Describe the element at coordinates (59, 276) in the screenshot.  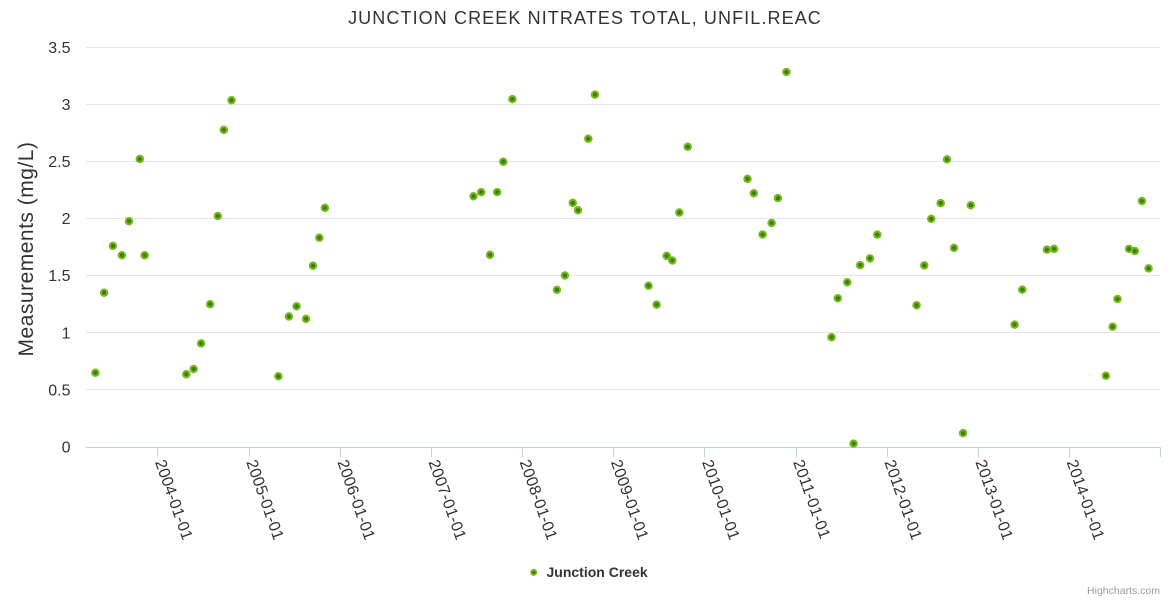
I see `svg-text: 1.5` at that location.